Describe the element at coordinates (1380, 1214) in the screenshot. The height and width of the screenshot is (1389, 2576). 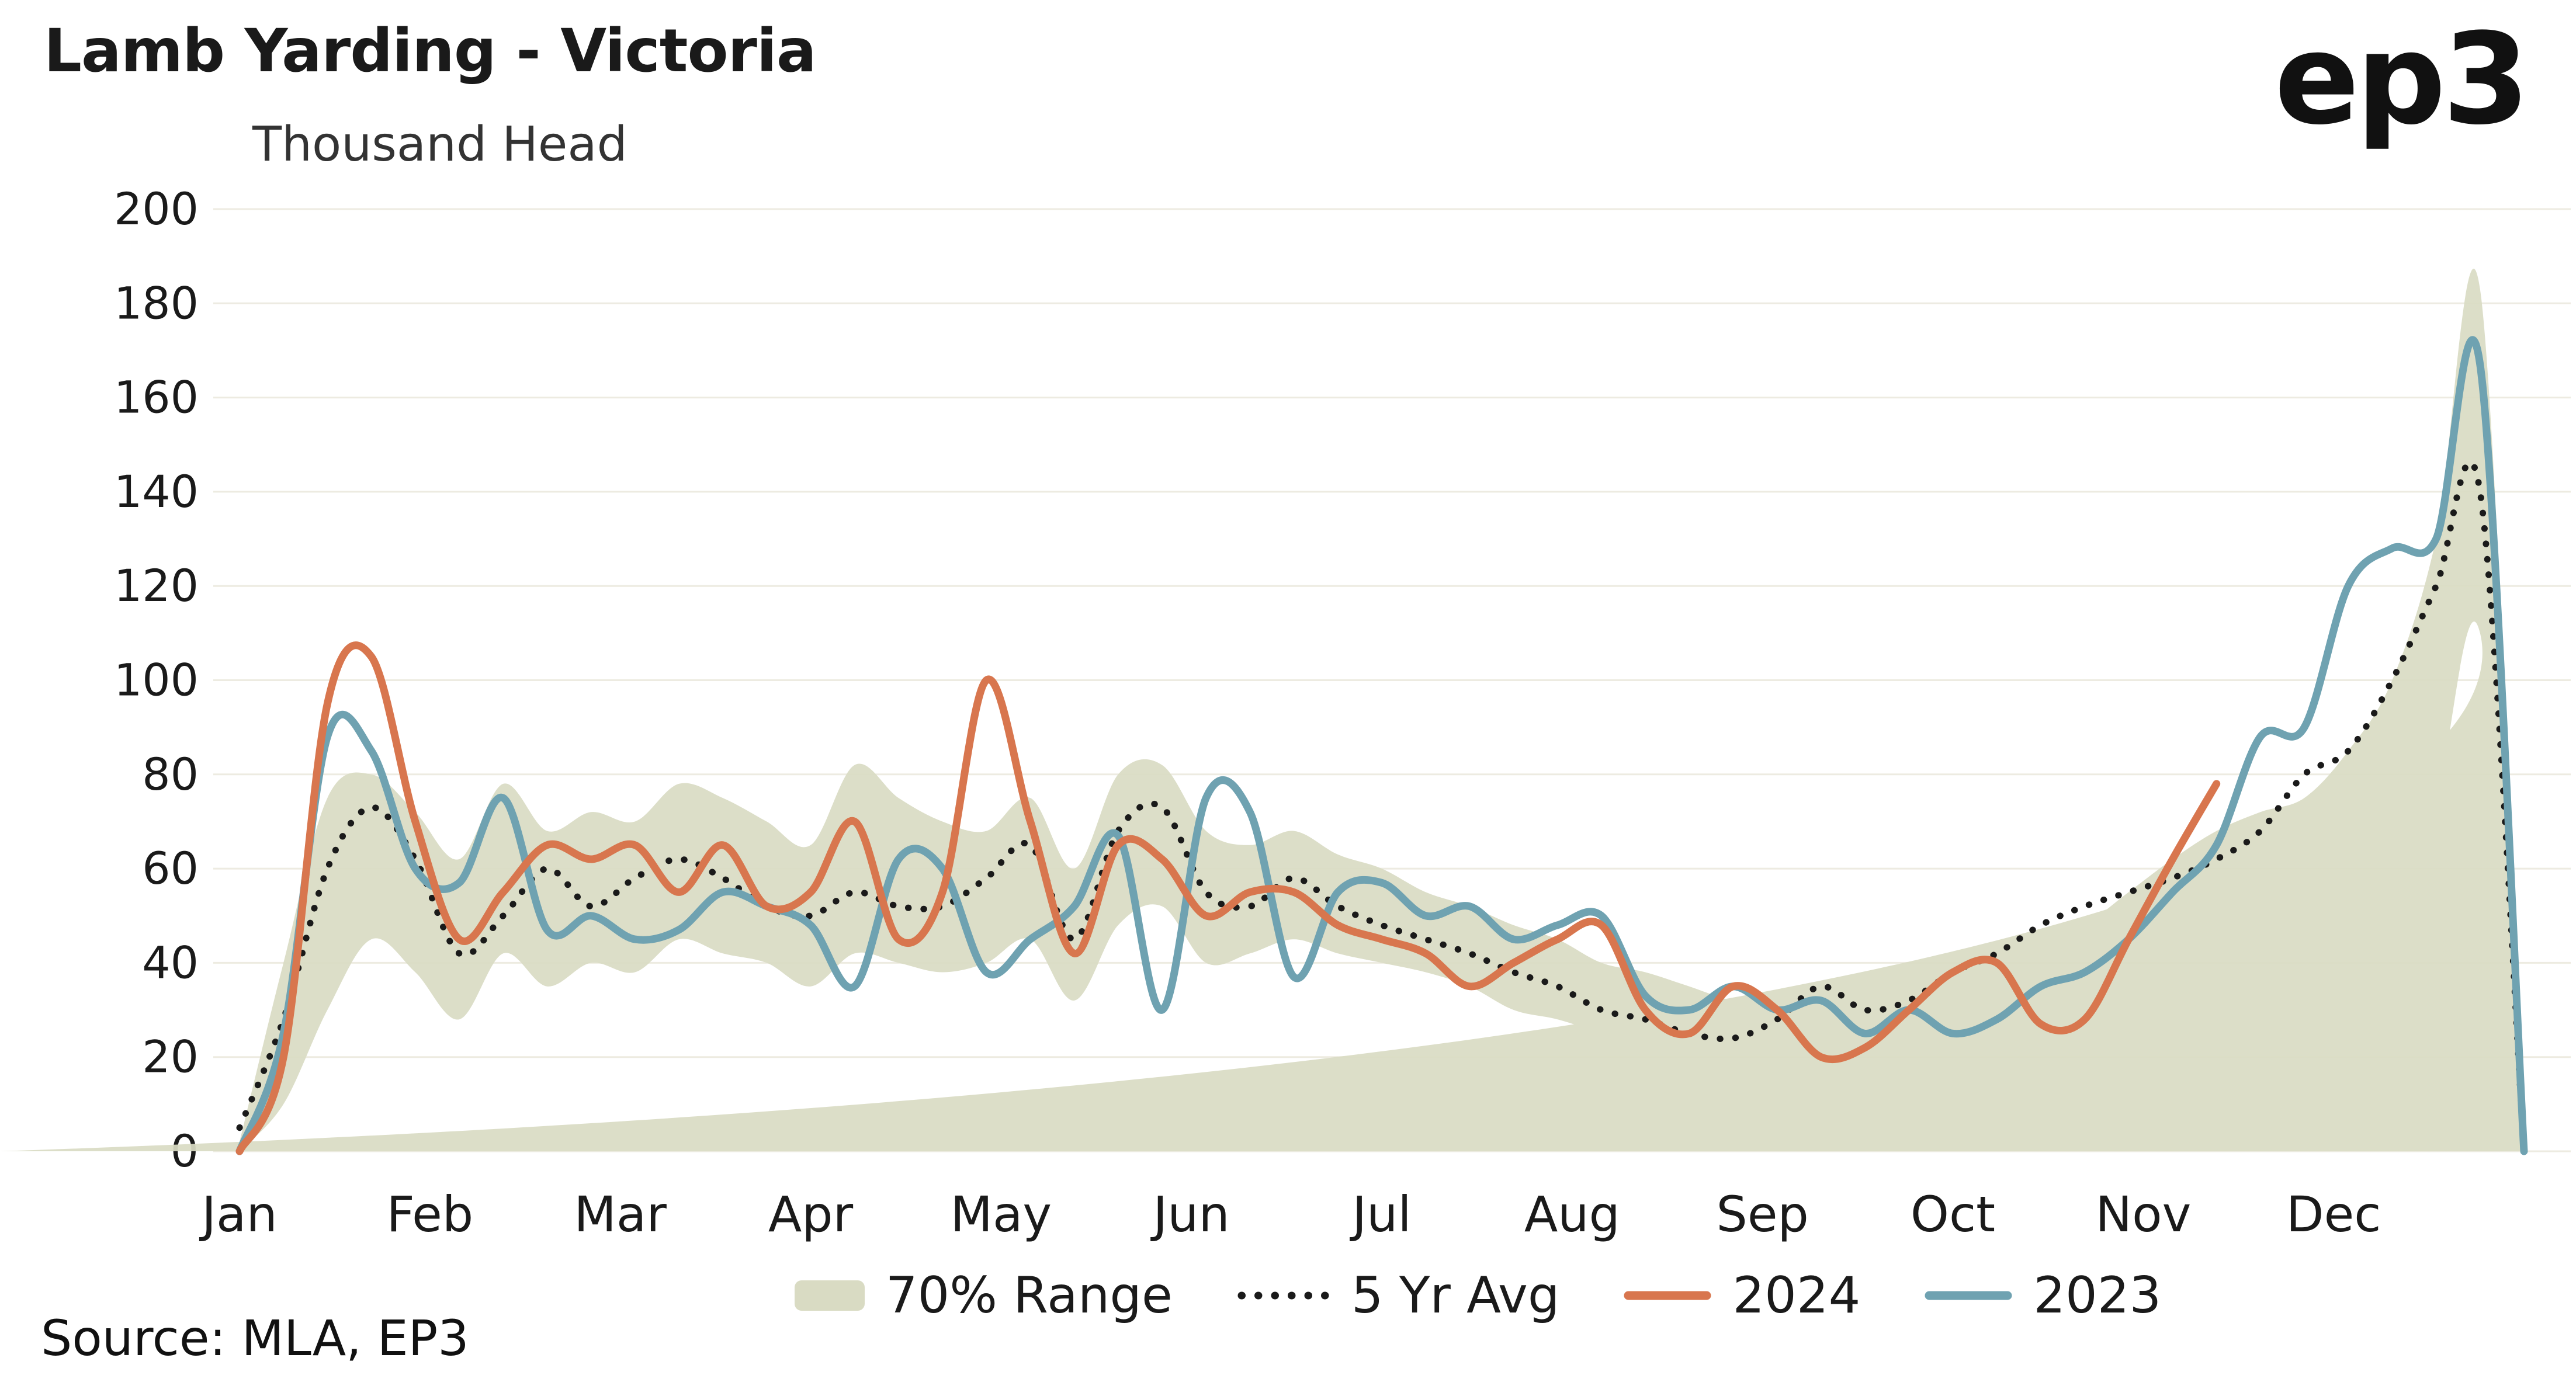
I see `svg-text: Jul` at that location.